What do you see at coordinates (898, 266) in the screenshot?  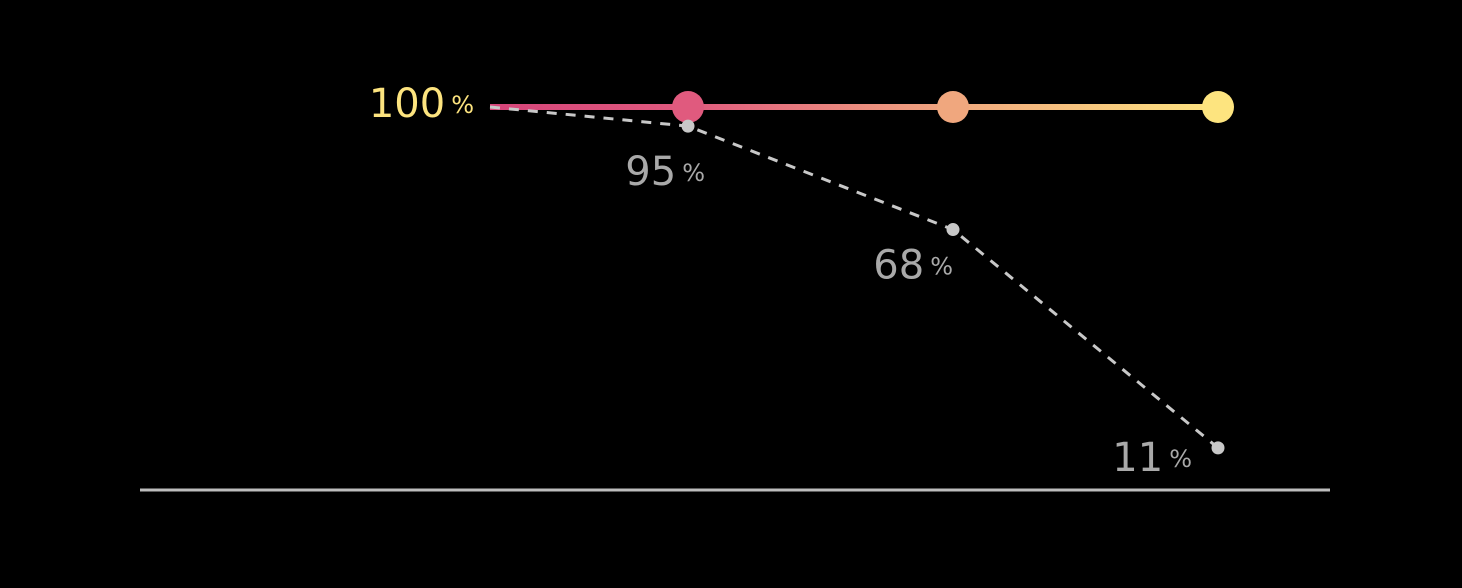 I see `label-value: 68` at bounding box center [898, 266].